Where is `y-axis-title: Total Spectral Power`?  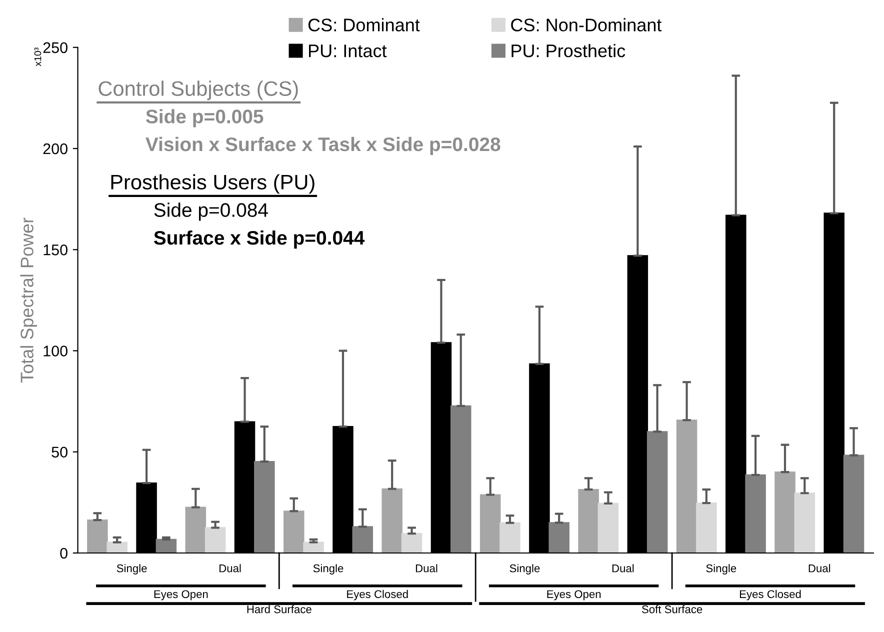
y-axis-title: Total Spectral Power is located at coordinates (29, 300).